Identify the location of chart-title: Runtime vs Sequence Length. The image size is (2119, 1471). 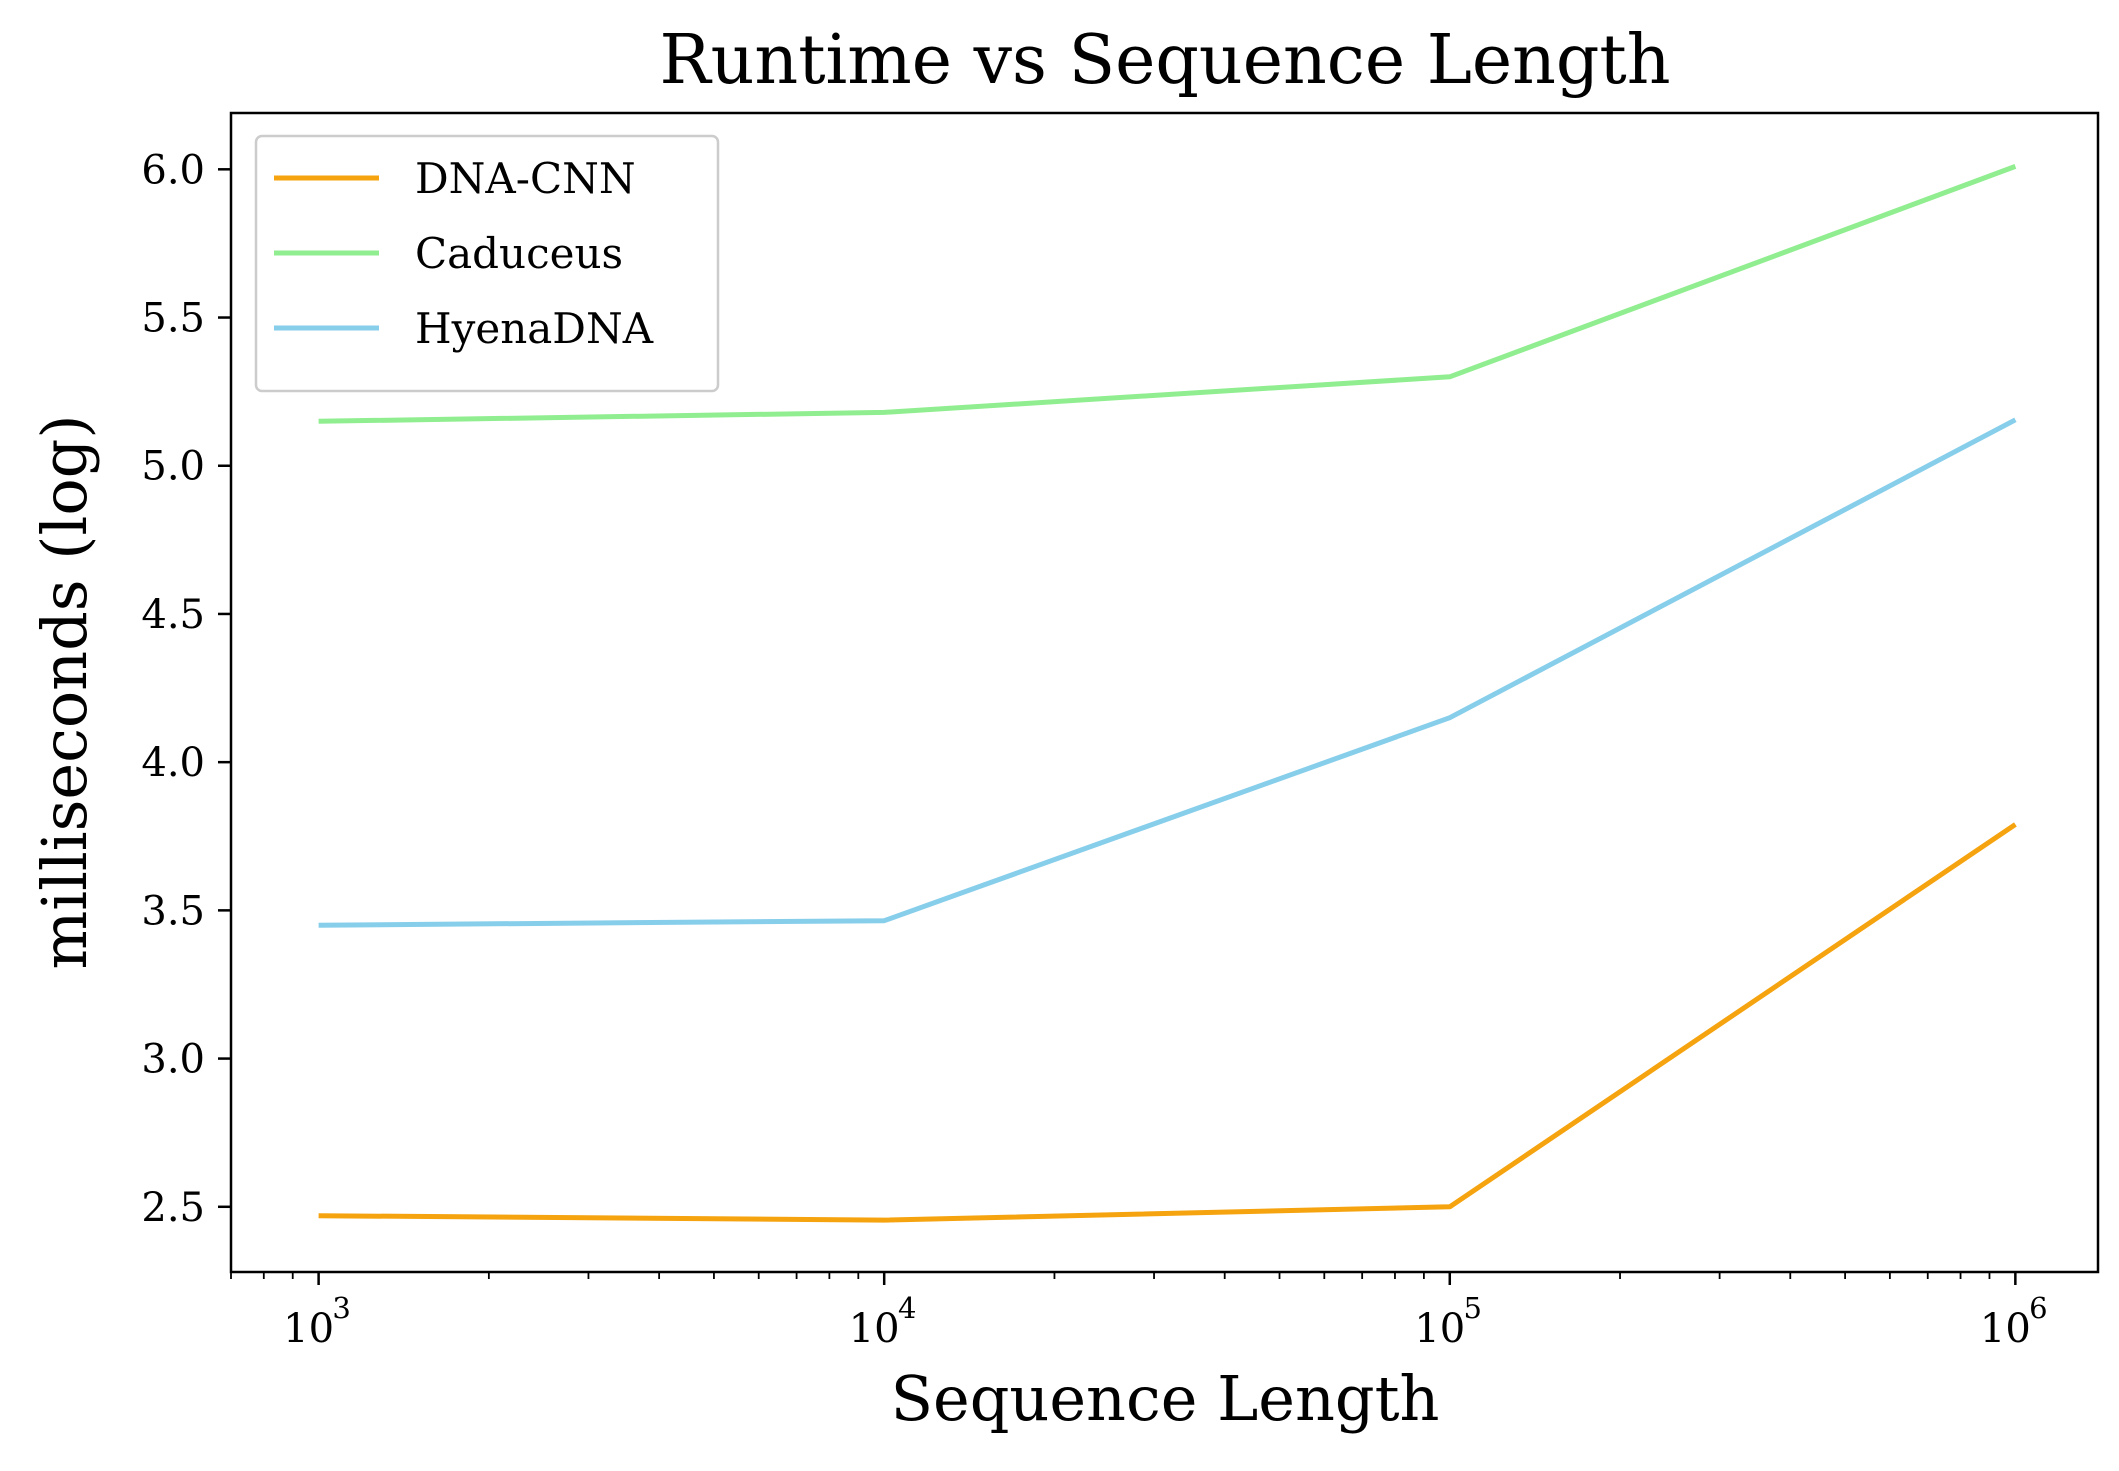
(1164, 60).